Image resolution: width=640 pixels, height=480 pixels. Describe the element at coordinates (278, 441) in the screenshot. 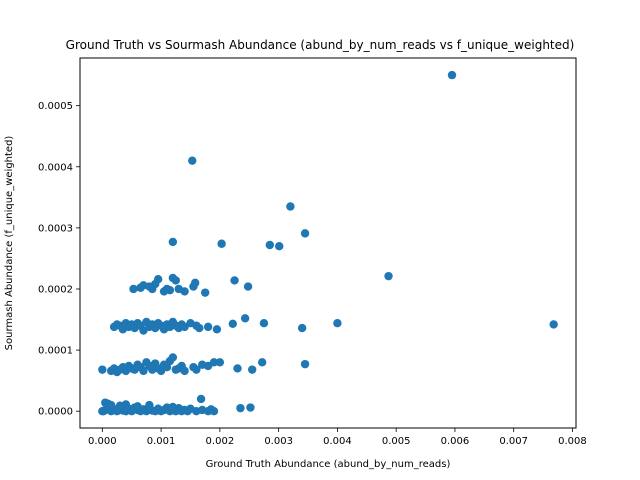

I see `x-tick-label: 0.003` at that location.